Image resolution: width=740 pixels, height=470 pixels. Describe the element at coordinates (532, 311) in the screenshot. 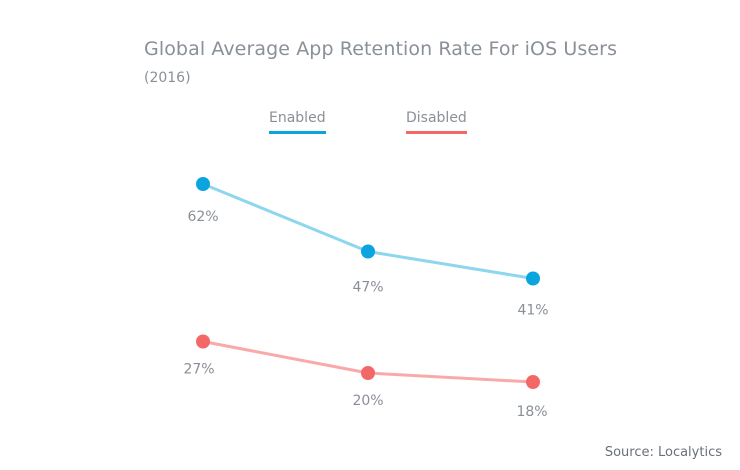

I see `data-label-enabled-3: 41%` at that location.